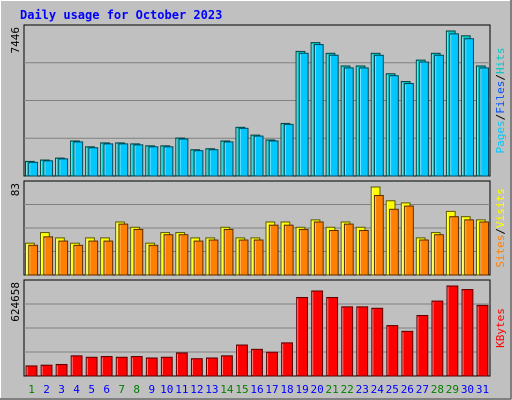 The height and width of the screenshot is (400, 512). I want to click on x-tick-label-10: 10, so click(166, 389).